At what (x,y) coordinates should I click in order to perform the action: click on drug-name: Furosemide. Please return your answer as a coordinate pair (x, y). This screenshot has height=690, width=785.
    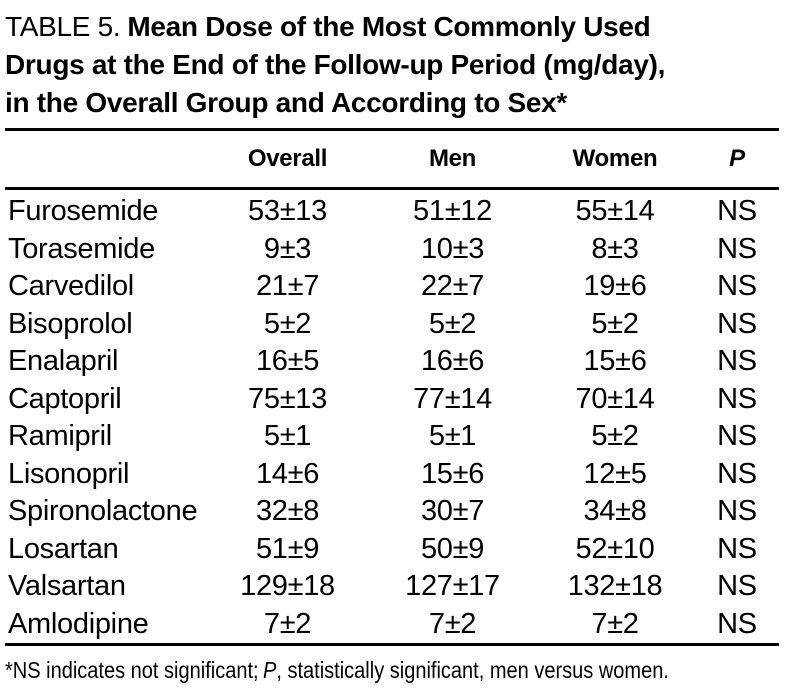
    Looking at the image, I should click on (83, 211).